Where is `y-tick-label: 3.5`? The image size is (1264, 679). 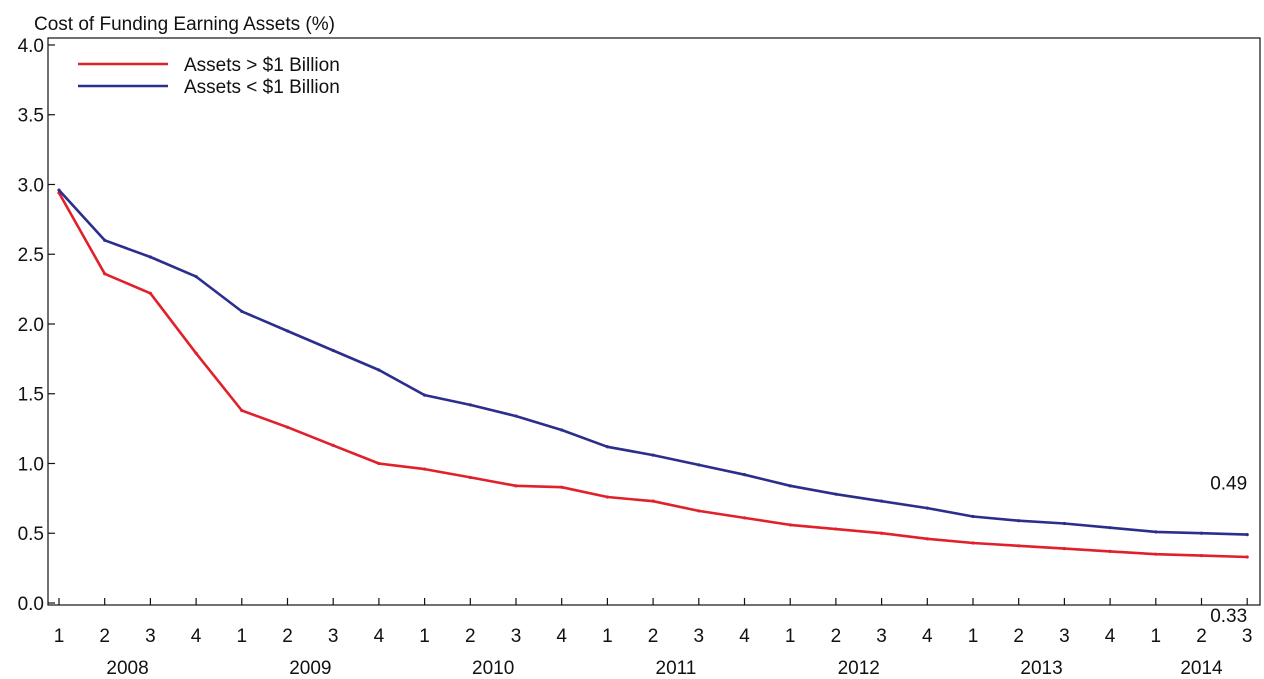 y-tick-label: 3.5 is located at coordinates (31, 116).